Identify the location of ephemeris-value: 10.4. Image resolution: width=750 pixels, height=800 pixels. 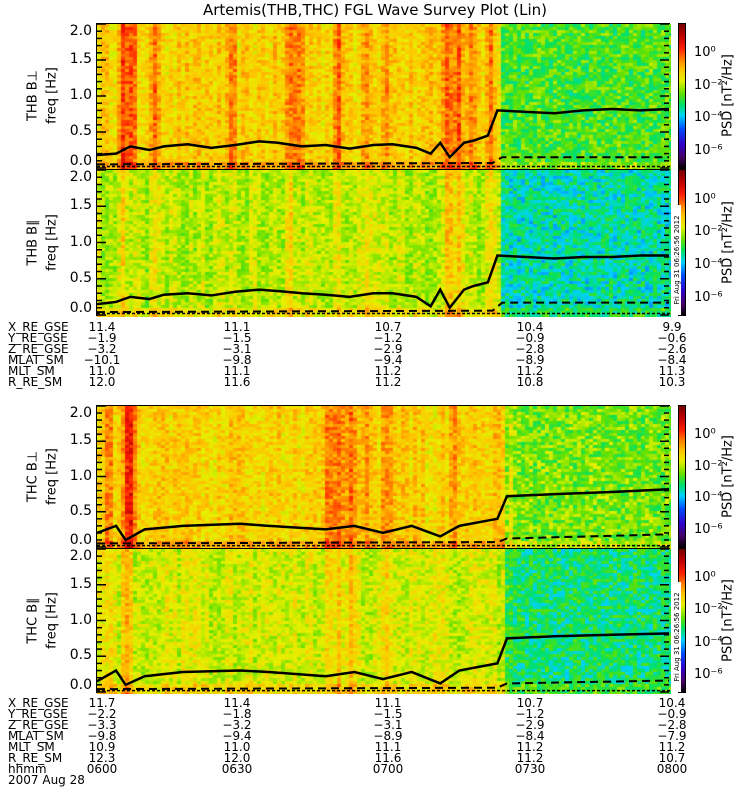
(530, 327).